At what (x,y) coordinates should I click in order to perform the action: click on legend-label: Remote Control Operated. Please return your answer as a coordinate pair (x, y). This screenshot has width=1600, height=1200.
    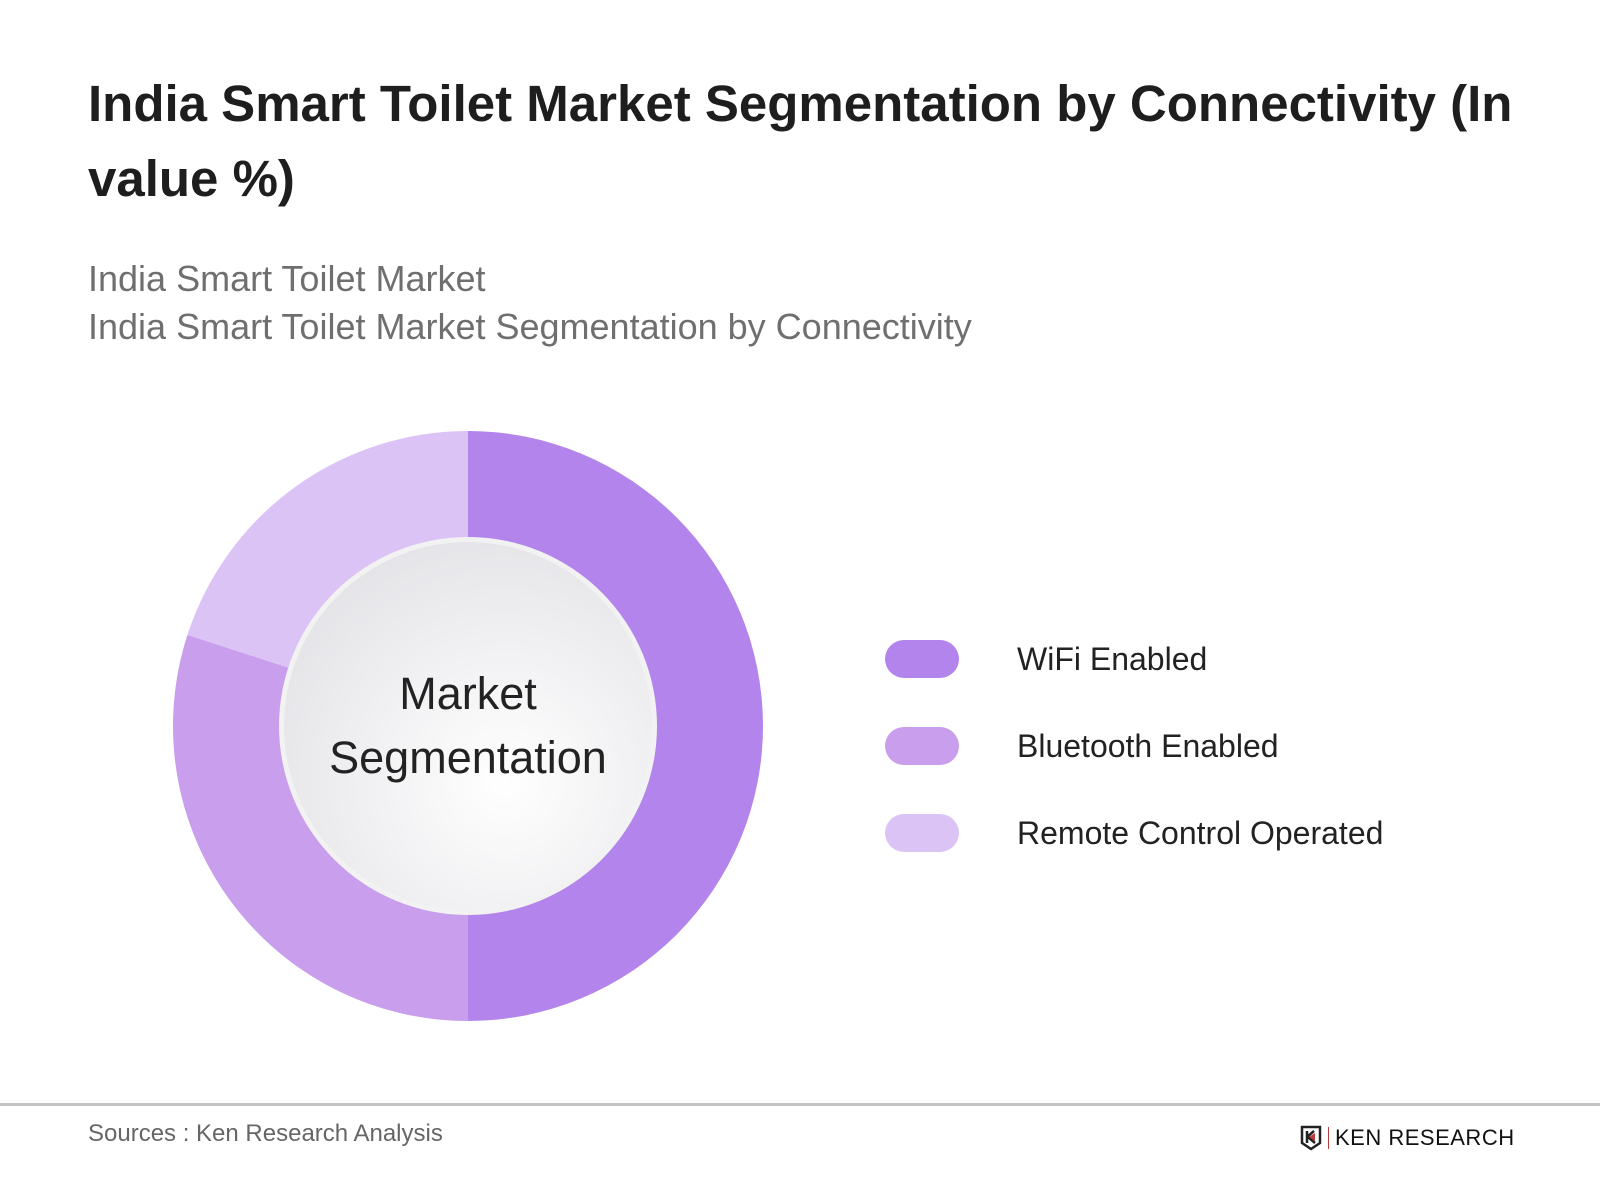
    Looking at the image, I should click on (1200, 832).